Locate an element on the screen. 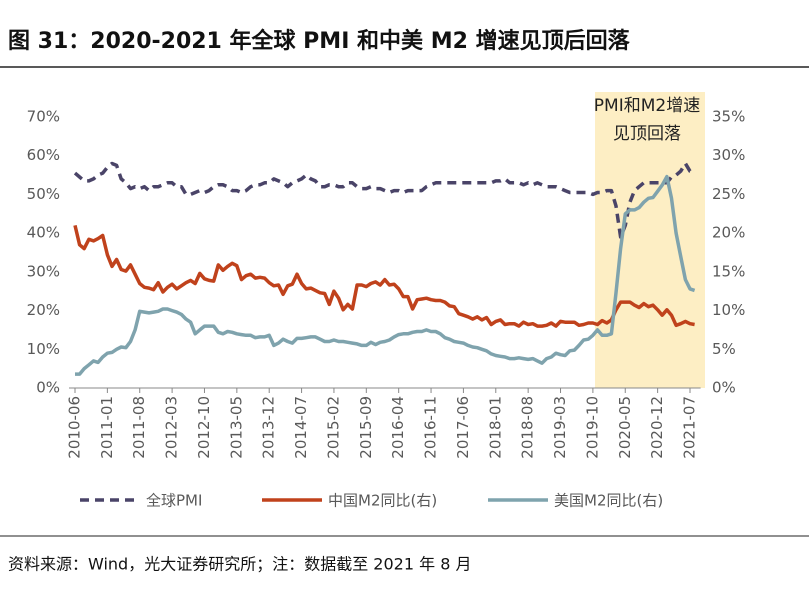 The image size is (809, 591). y2-tick-label: 5% is located at coordinates (724, 349).